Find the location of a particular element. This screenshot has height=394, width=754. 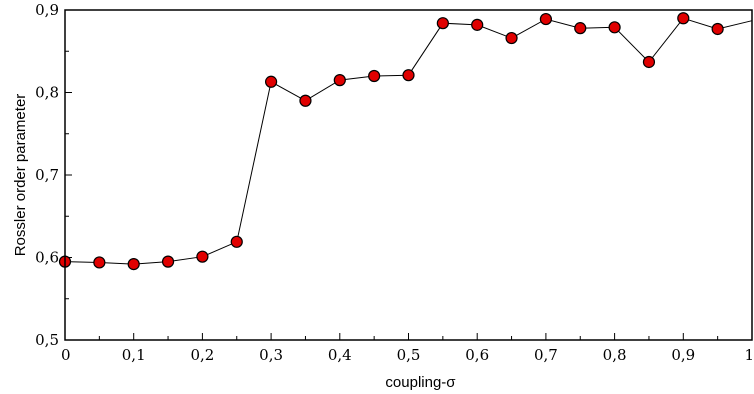

x-tick-label: 0,1 is located at coordinates (134, 355).